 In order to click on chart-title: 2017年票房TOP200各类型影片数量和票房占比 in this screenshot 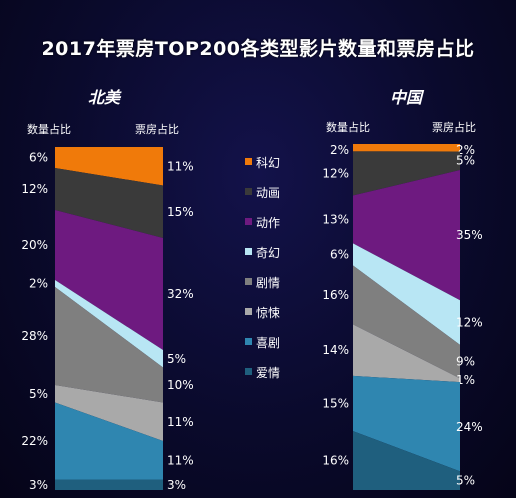, I will do `click(258, 49)`.